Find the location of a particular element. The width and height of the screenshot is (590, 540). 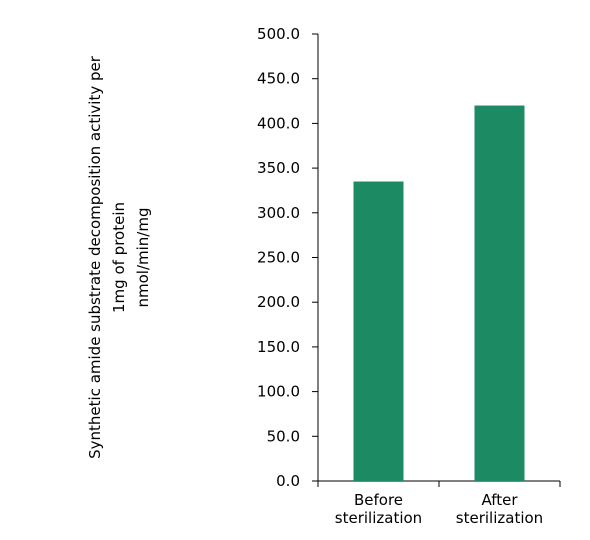

y-tick-label: 500.0 is located at coordinates (278, 34).